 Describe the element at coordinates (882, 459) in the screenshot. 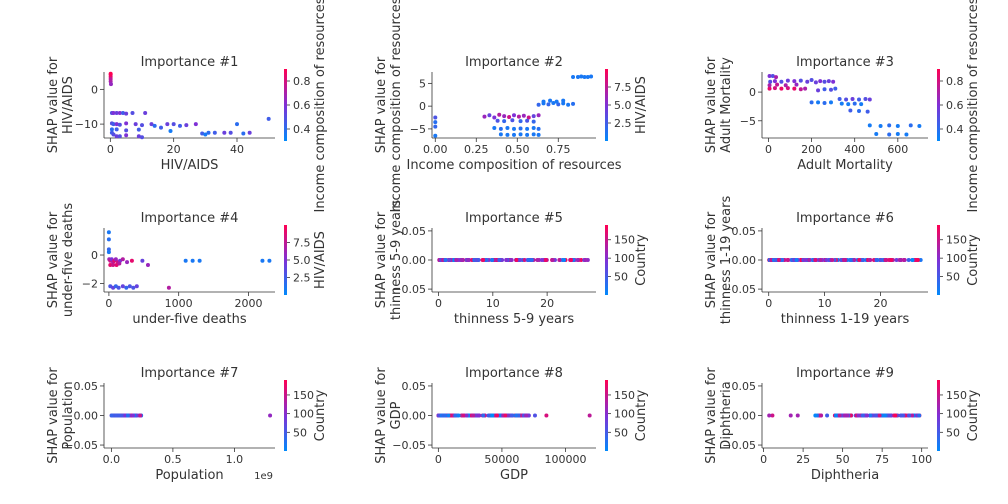

I see `x-tick-label: 75` at that location.